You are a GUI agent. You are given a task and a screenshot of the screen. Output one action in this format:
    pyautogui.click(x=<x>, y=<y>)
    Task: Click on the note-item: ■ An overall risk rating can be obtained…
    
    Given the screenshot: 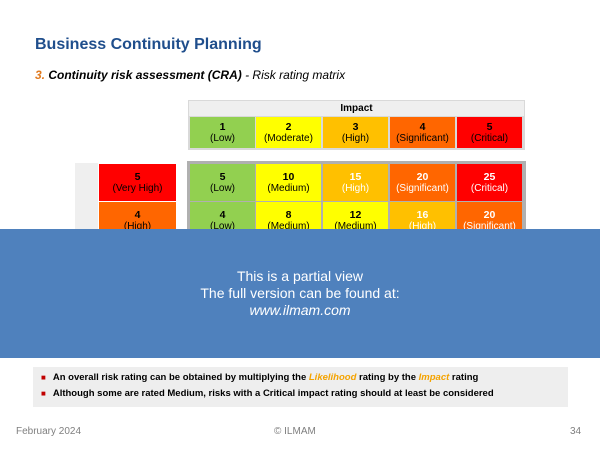 What is the action you would take?
    pyautogui.click(x=300, y=378)
    